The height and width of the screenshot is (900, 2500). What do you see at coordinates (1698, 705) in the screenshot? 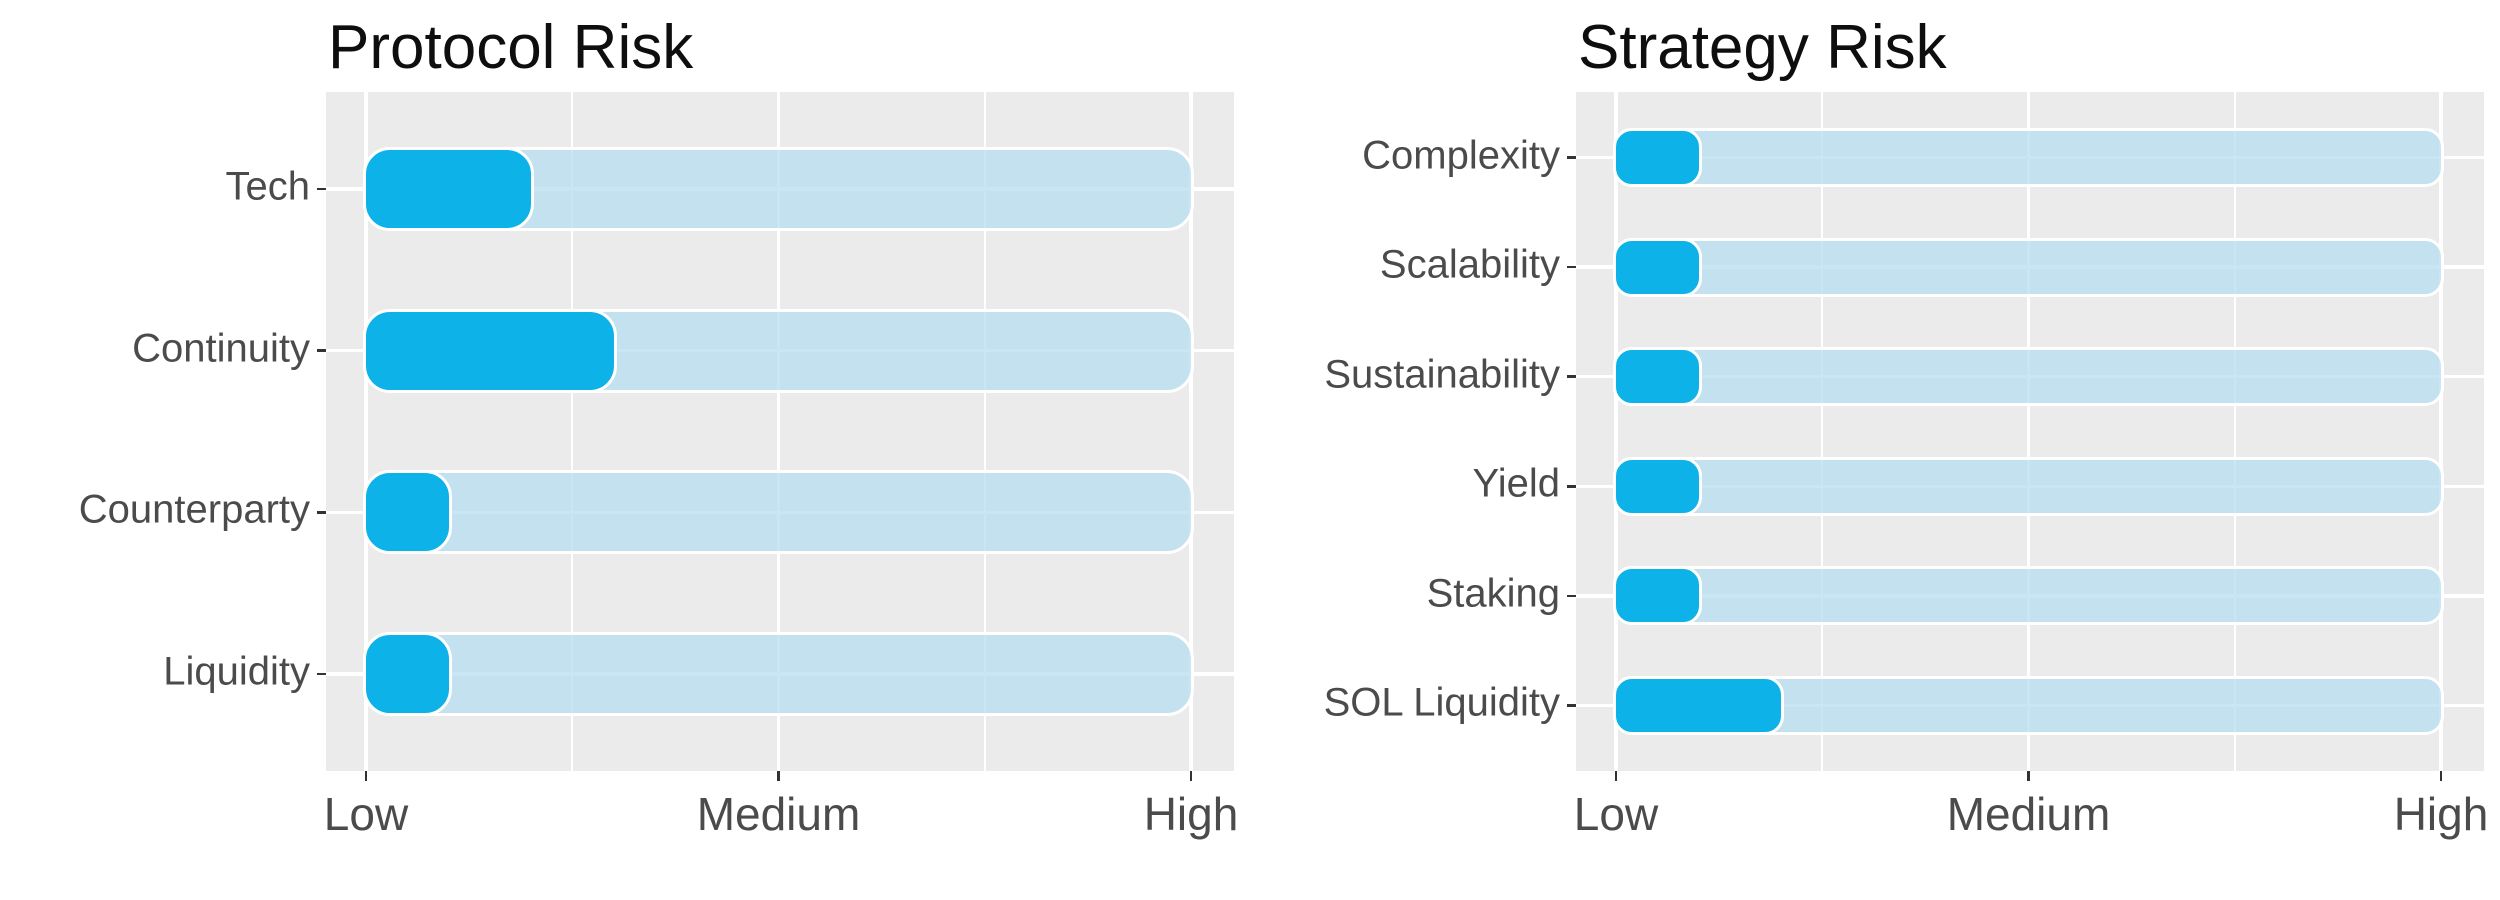
I see `bar-sol-liquidity` at bounding box center [1698, 705].